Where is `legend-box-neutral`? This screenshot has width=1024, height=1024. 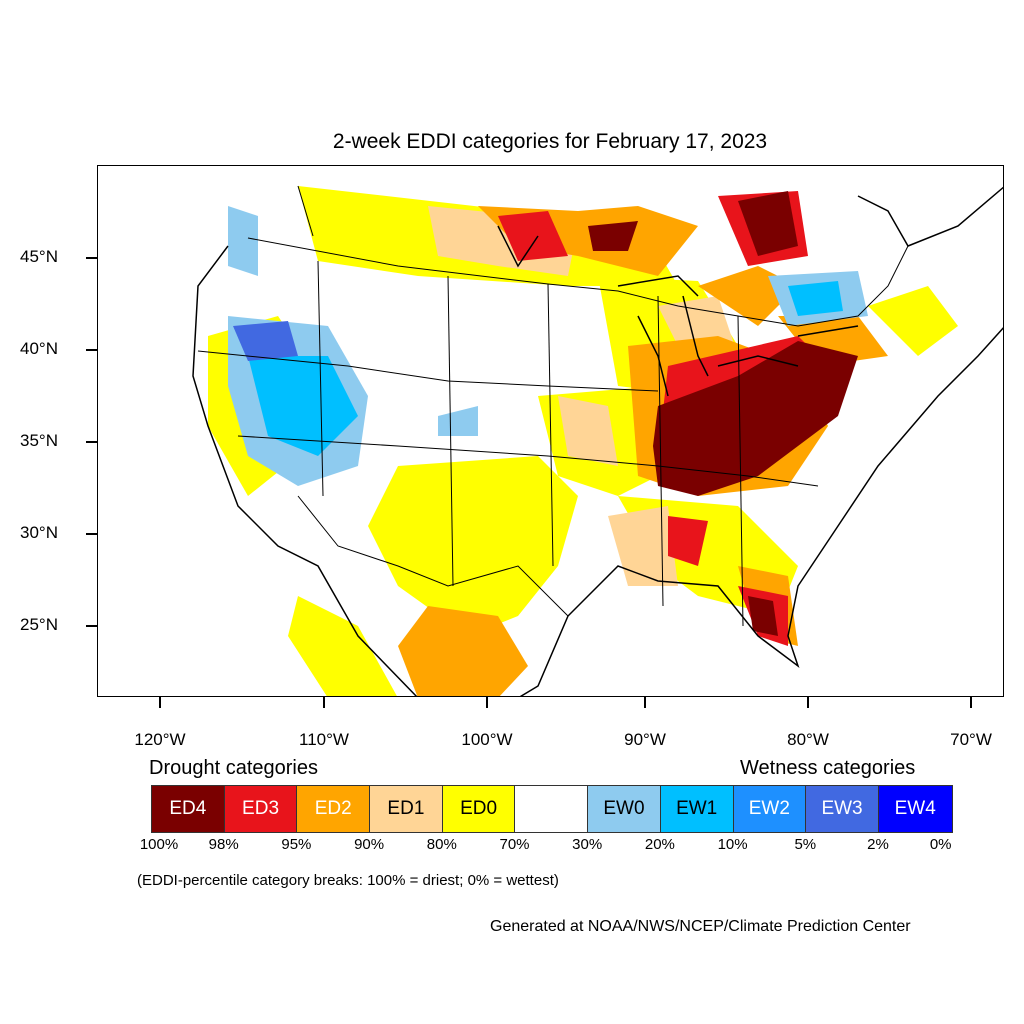
legend-box-neutral is located at coordinates (552, 809).